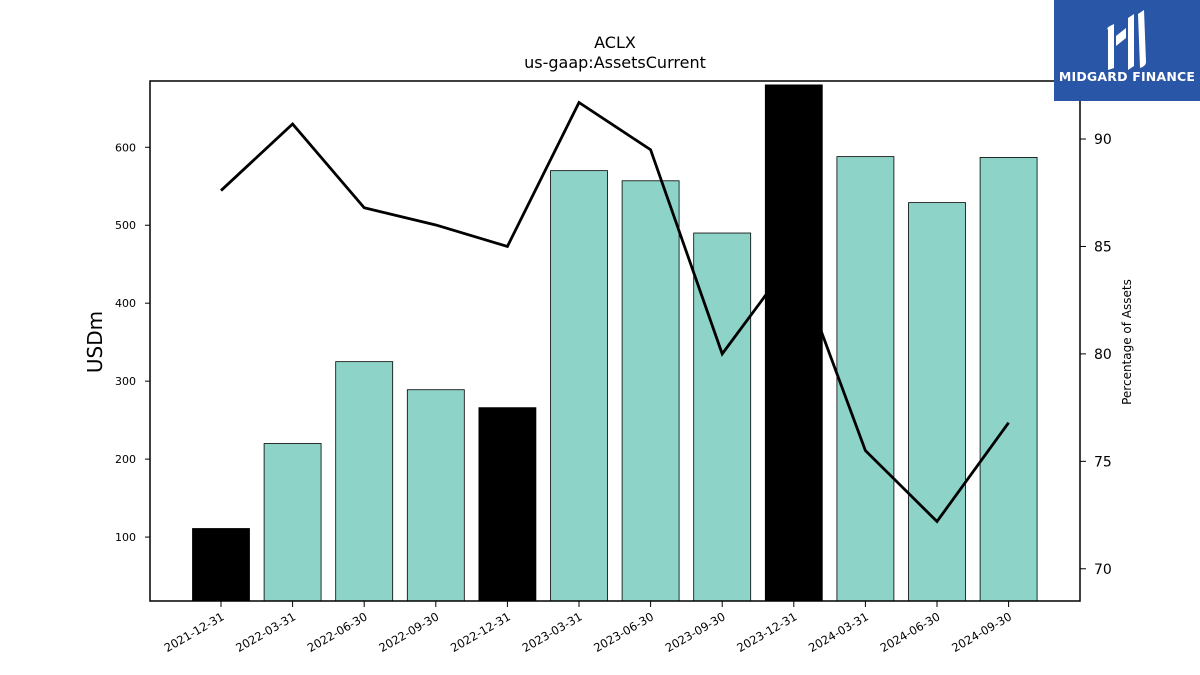  Describe the element at coordinates (408, 632) in the screenshot. I see `x-tick-label: 2022-09-30` at that location.